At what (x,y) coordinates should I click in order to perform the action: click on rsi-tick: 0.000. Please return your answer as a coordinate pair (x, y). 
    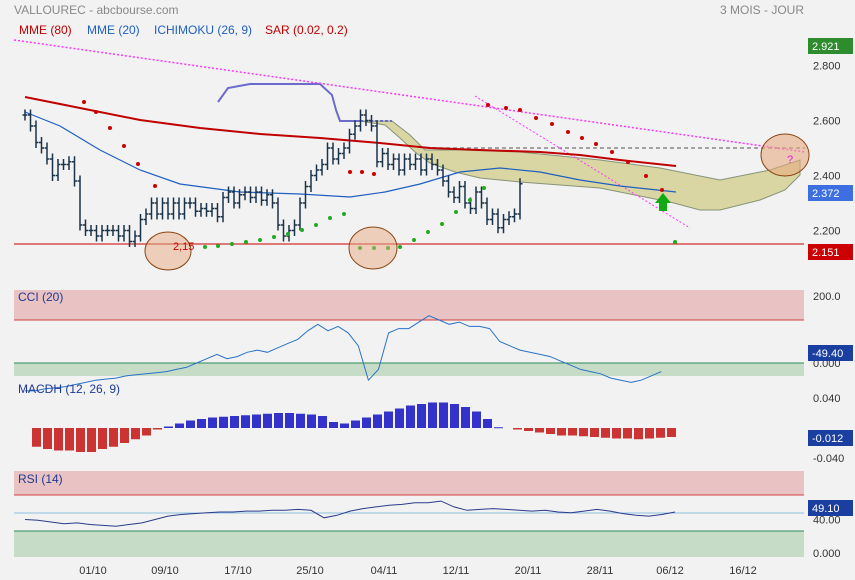
    Looking at the image, I should click on (827, 554).